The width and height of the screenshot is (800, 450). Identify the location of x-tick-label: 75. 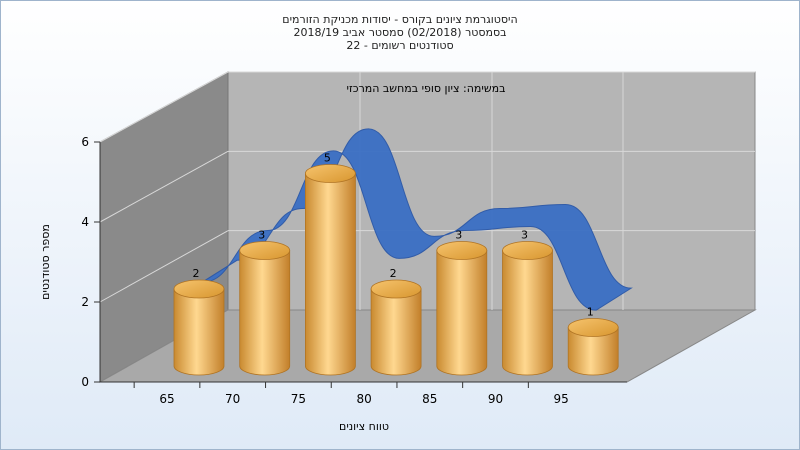
(298, 399).